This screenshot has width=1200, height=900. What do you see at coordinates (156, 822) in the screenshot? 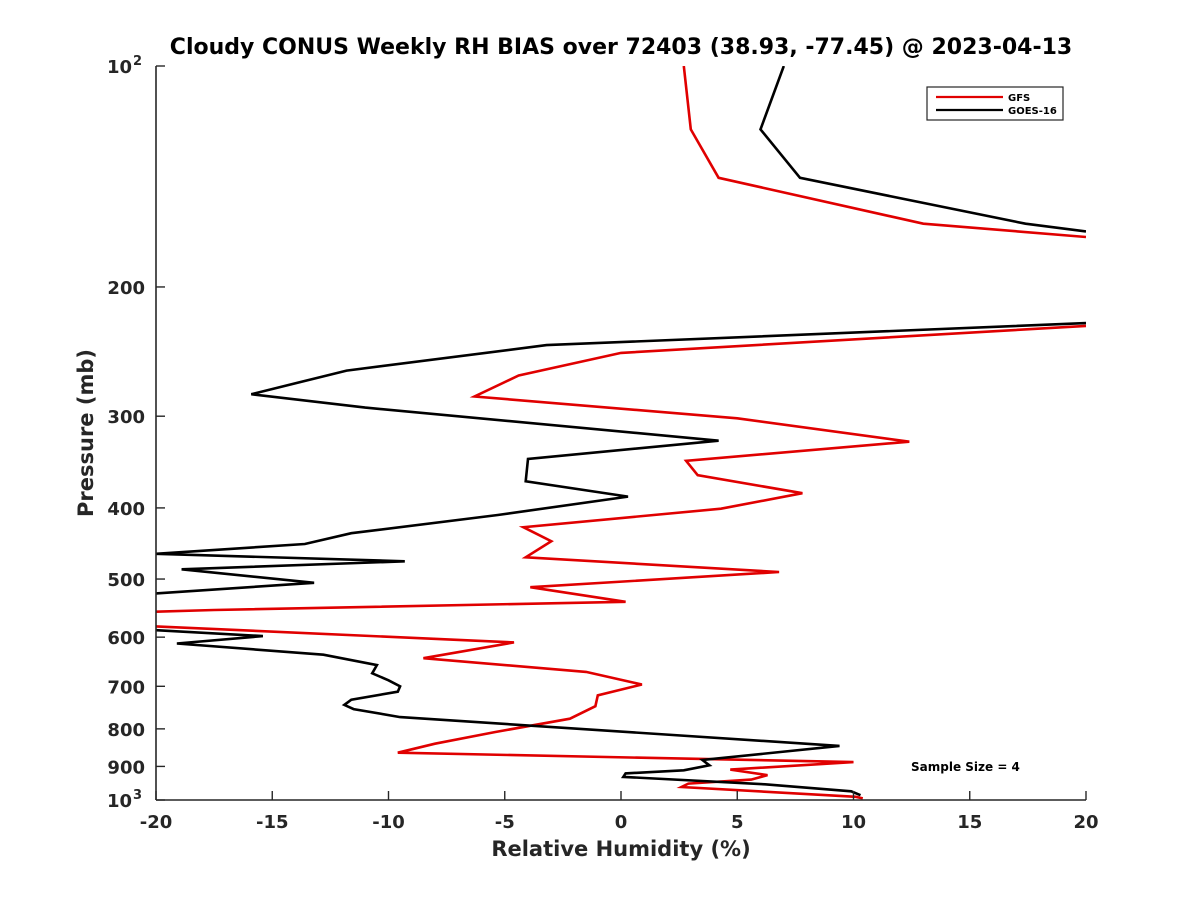
I see `x-tick-label: -20` at bounding box center [156, 822].